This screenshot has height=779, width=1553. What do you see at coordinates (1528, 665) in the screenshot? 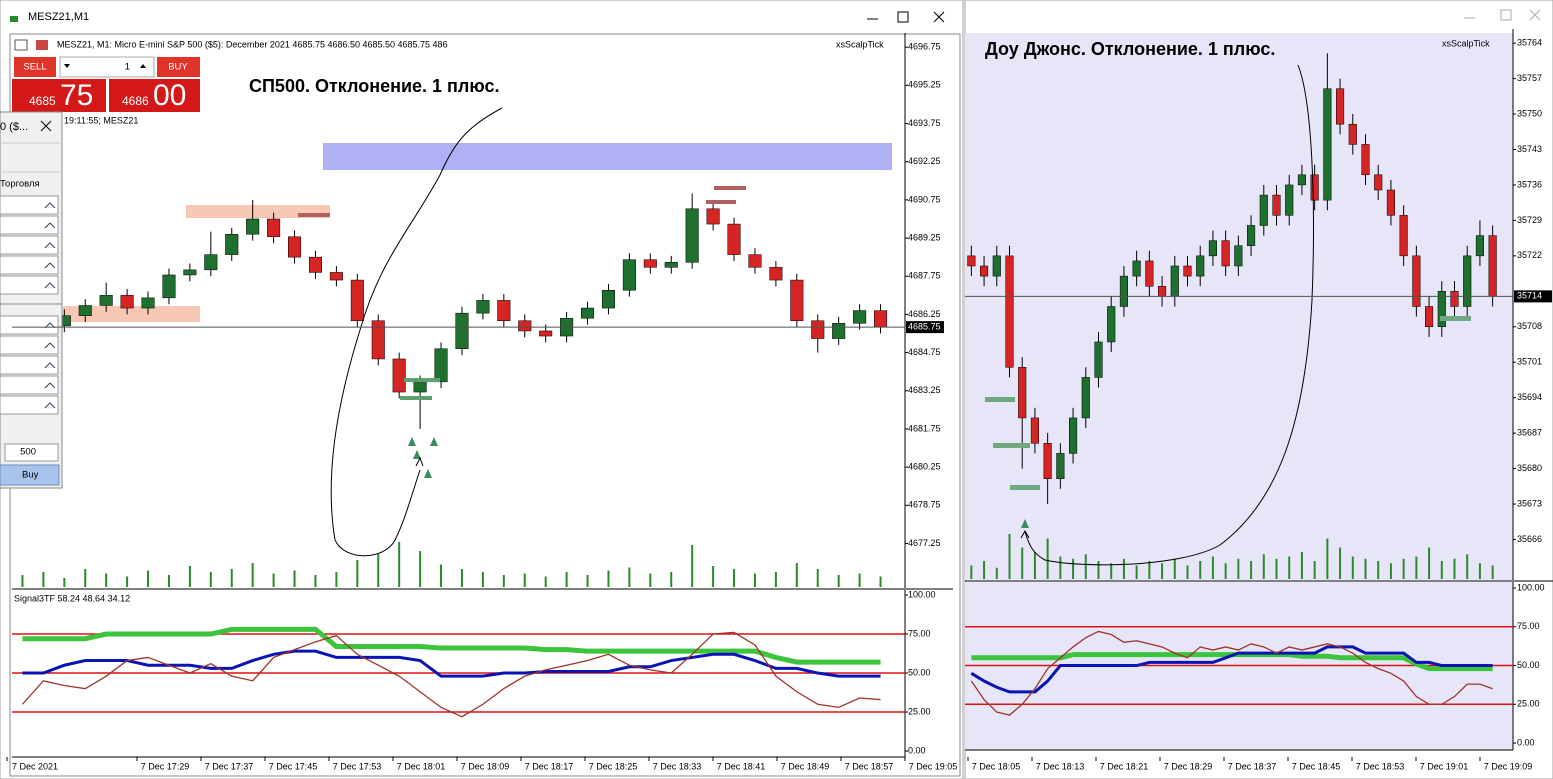
I see `y-tick-label: 50.00` at bounding box center [1528, 665].